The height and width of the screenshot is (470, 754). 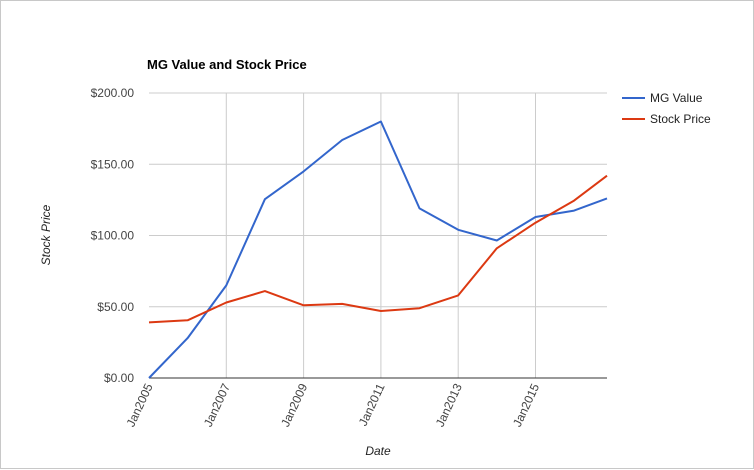 What do you see at coordinates (227, 64) in the screenshot?
I see `chart-title: MG Value and Stock Price` at bounding box center [227, 64].